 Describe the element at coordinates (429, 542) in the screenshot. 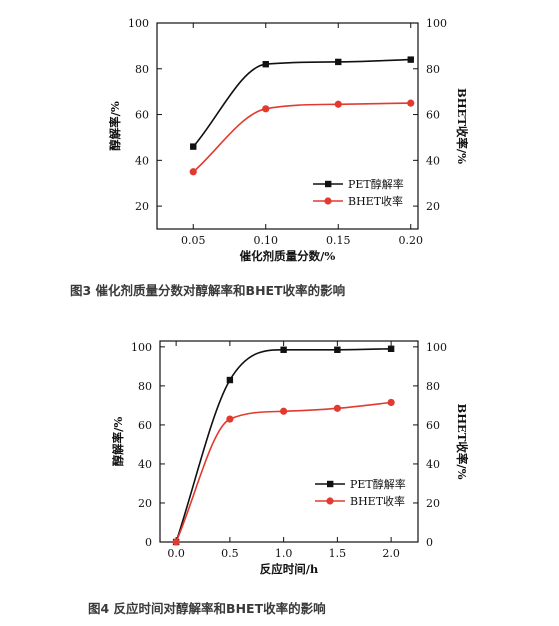

I see `y2-tick-label: 0` at that location.